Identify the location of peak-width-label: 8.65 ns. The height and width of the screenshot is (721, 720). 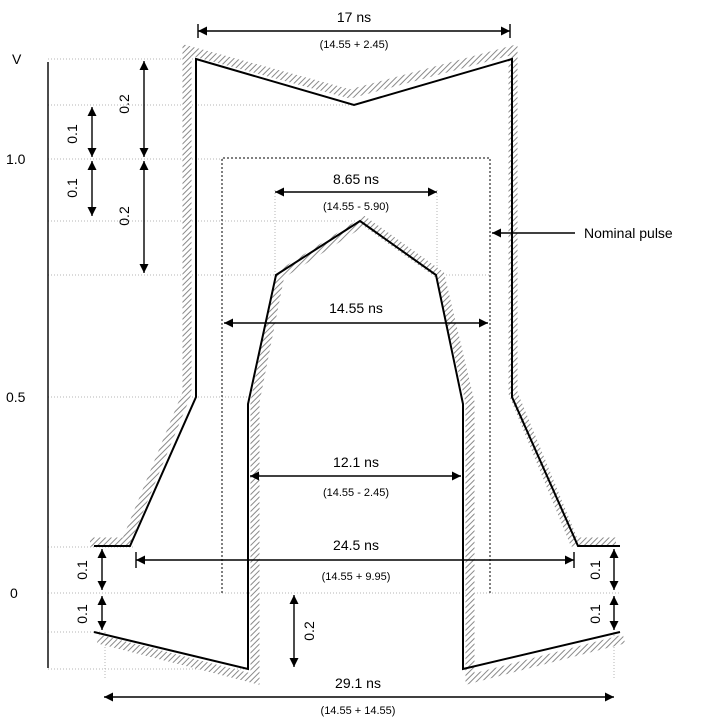
(356, 179).